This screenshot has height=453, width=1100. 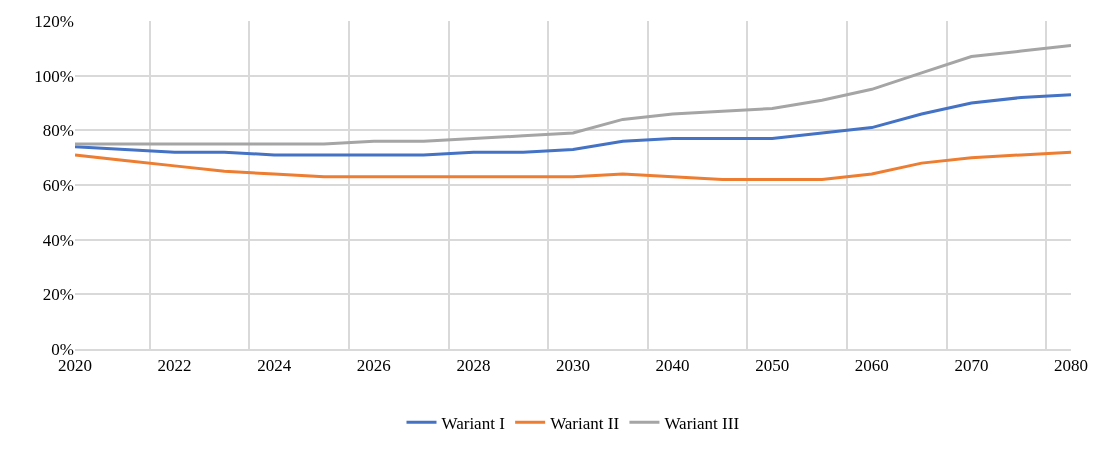 What do you see at coordinates (54, 76) in the screenshot?
I see `y-tick-label: 100%` at bounding box center [54, 76].